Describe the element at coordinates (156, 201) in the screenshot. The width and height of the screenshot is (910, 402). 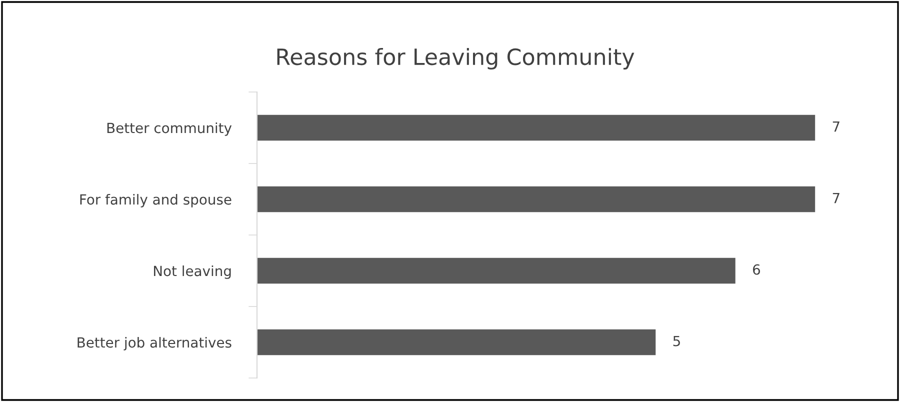
I see `y-tick-label: For family and spouse` at that location.